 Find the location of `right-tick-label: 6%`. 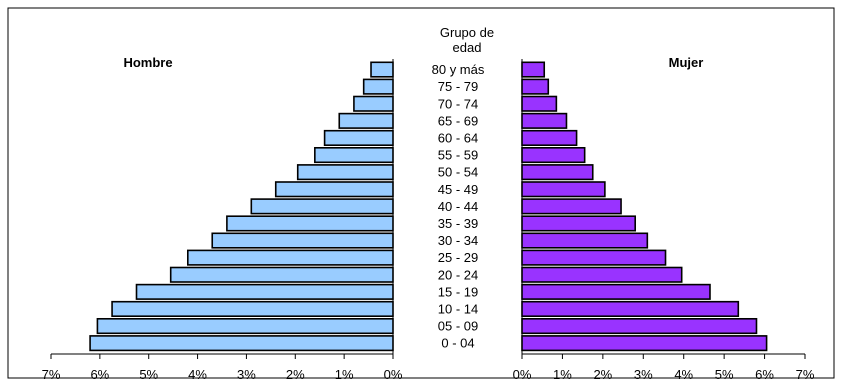

right-tick-label: 6% is located at coordinates (764, 374).